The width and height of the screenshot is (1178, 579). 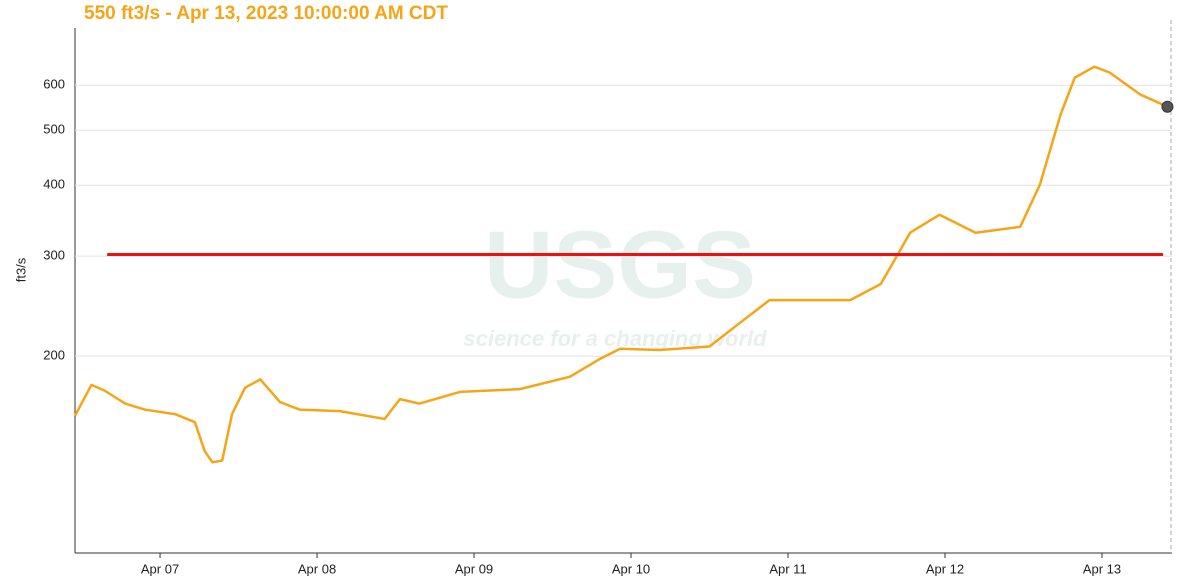 I want to click on x-tick-label: Apr 07, so click(x=160, y=568).